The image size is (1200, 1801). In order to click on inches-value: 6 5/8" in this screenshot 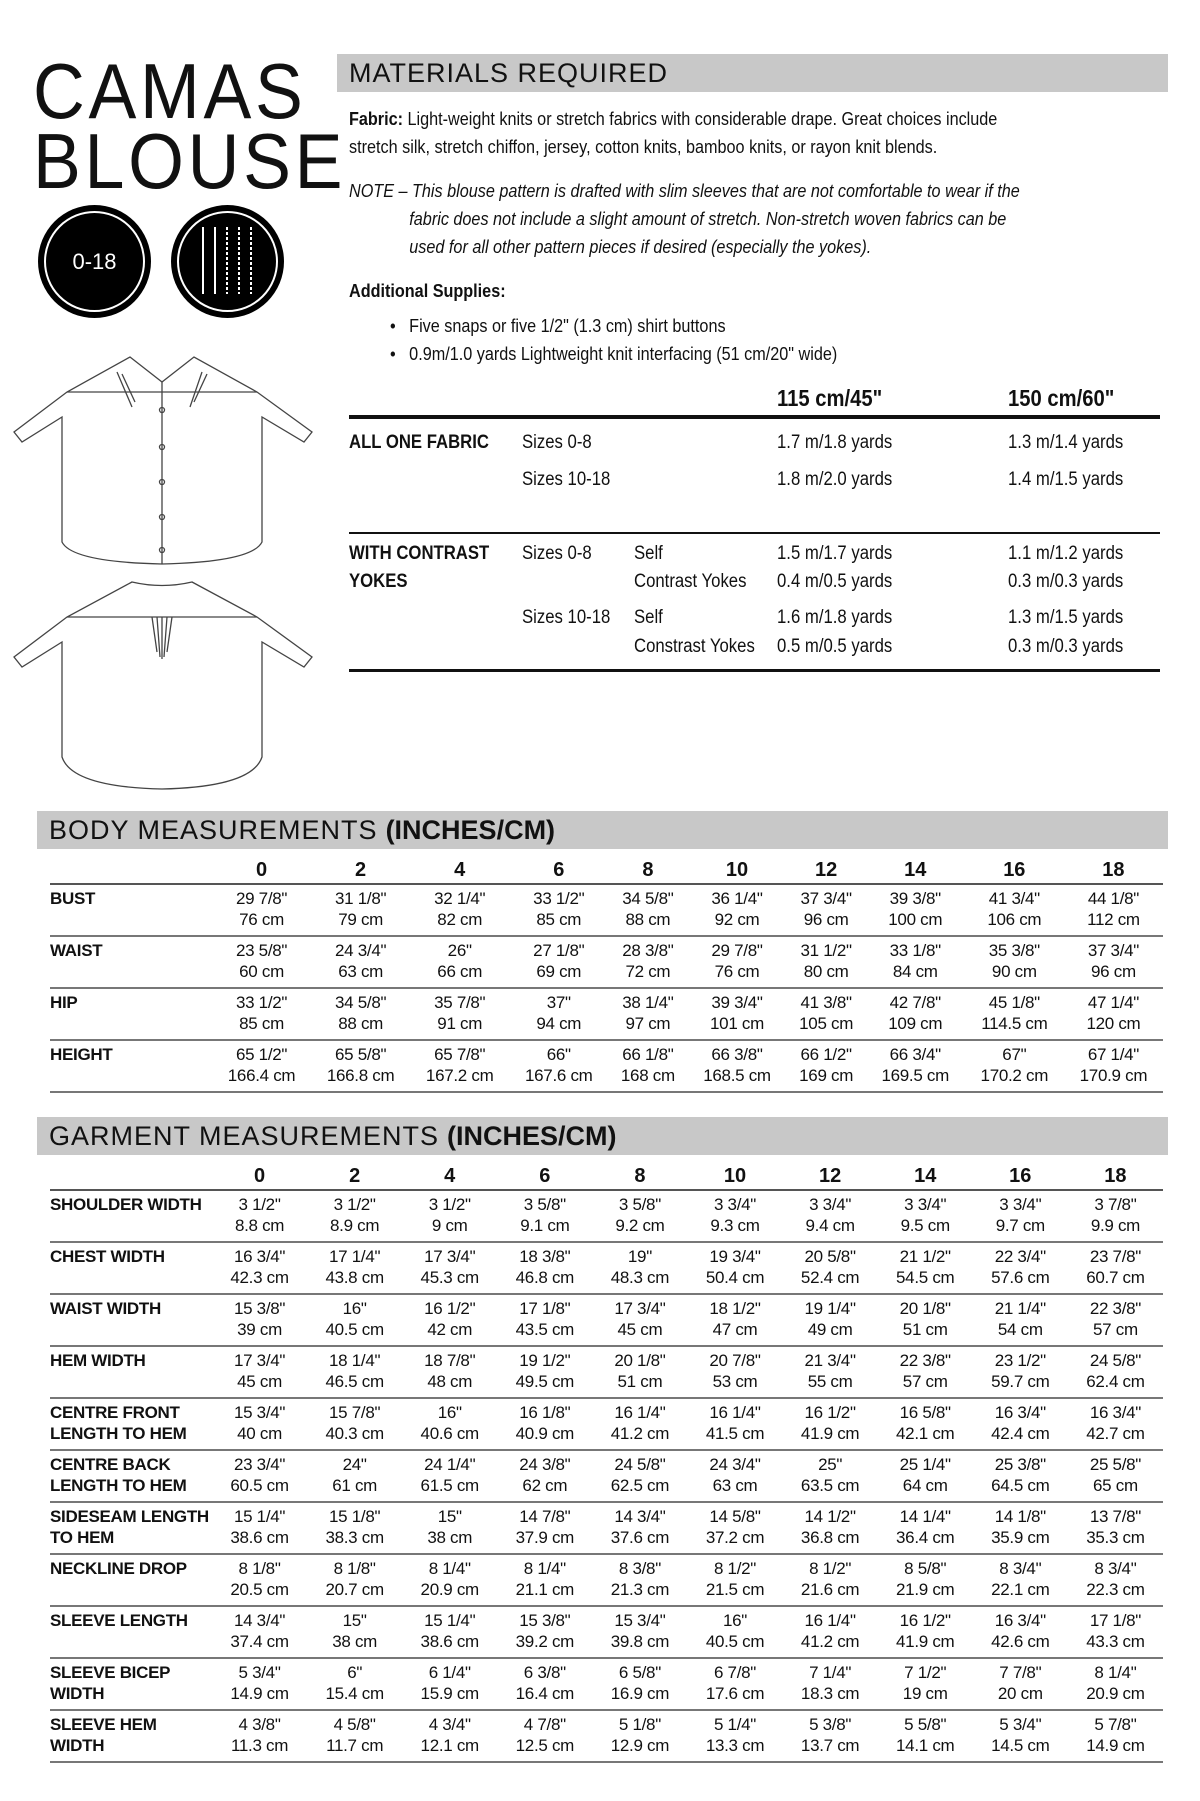, I will do `click(639, 1672)`.